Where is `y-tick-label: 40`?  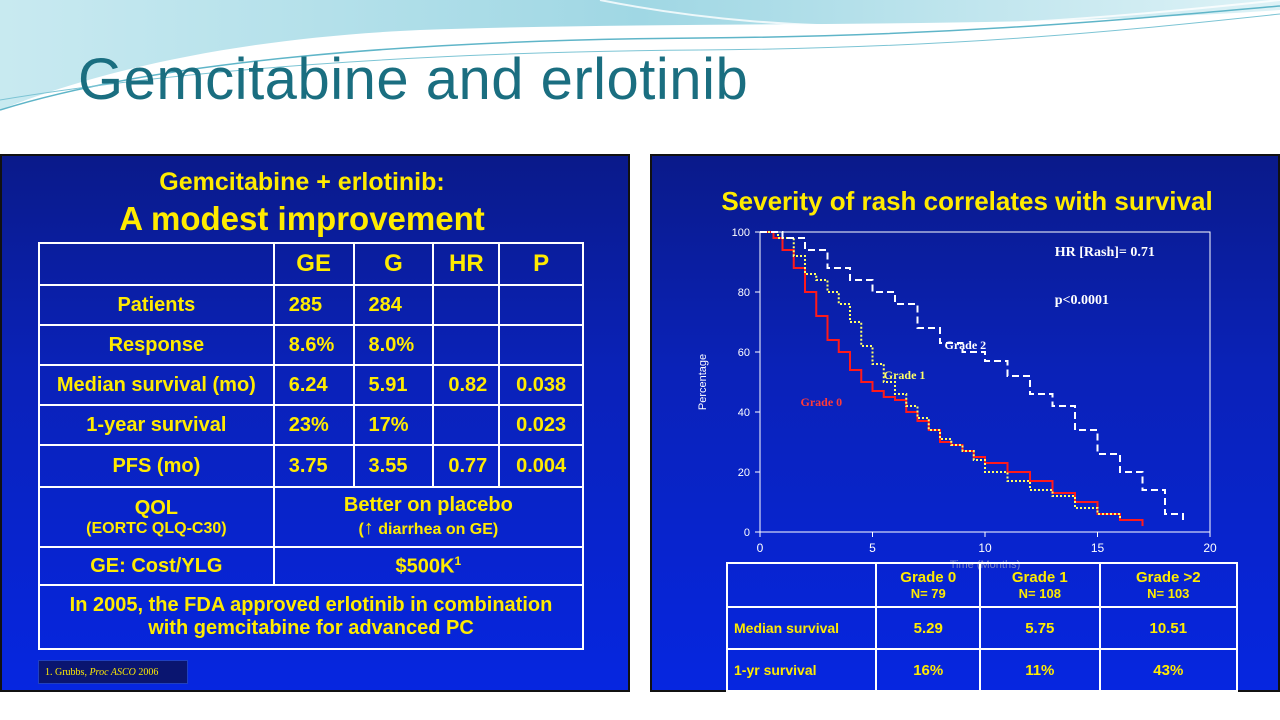 y-tick-label: 40 is located at coordinates (744, 413).